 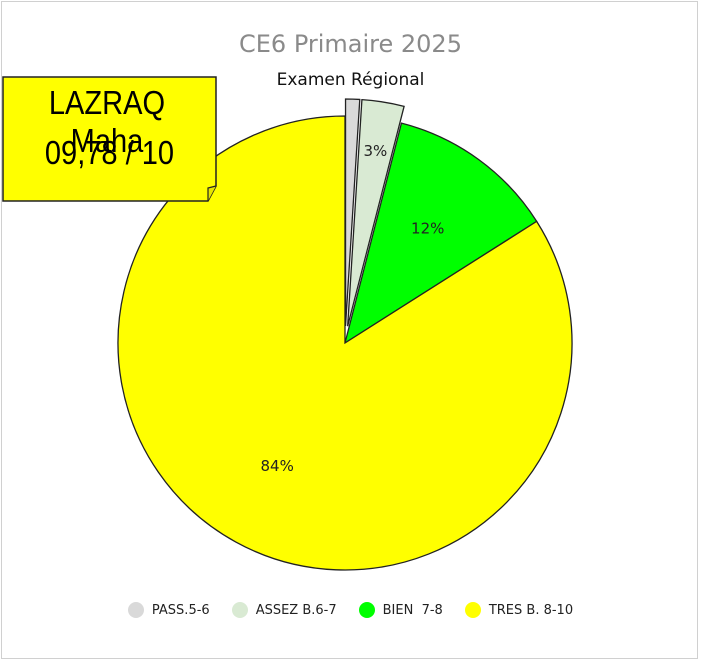 What do you see at coordinates (375, 151) in the screenshot?
I see `slice-label: 3%` at bounding box center [375, 151].